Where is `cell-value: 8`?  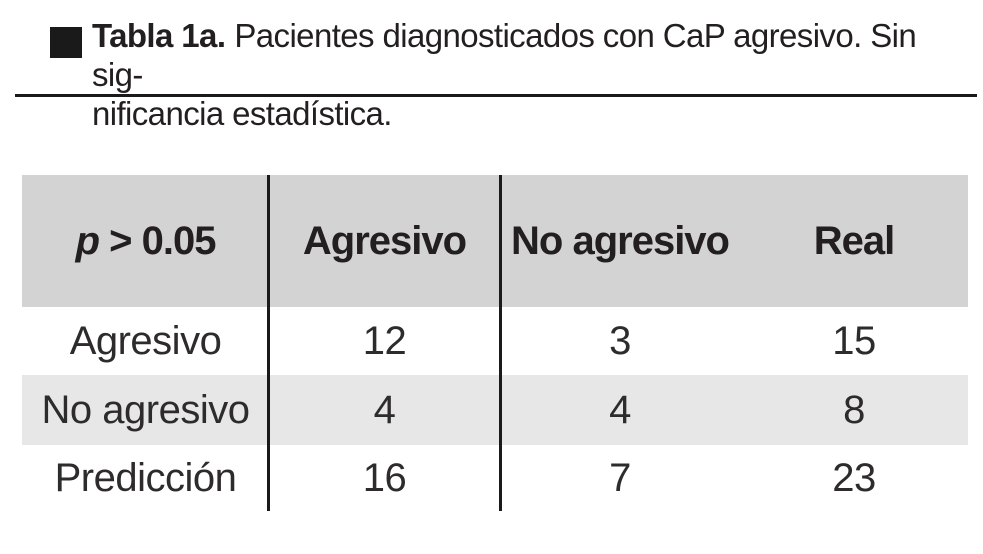
cell-value: 8 is located at coordinates (854, 409).